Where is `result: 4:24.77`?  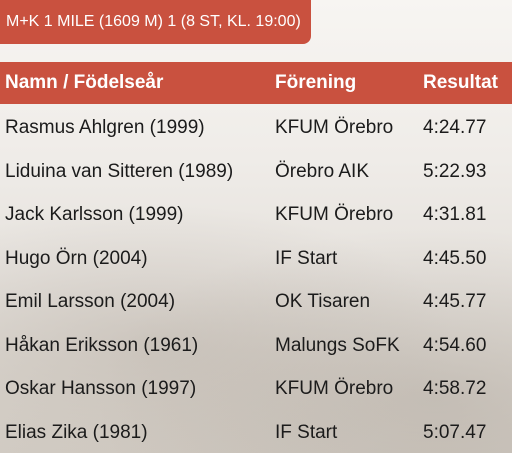
result: 4:24.77 is located at coordinates (455, 127).